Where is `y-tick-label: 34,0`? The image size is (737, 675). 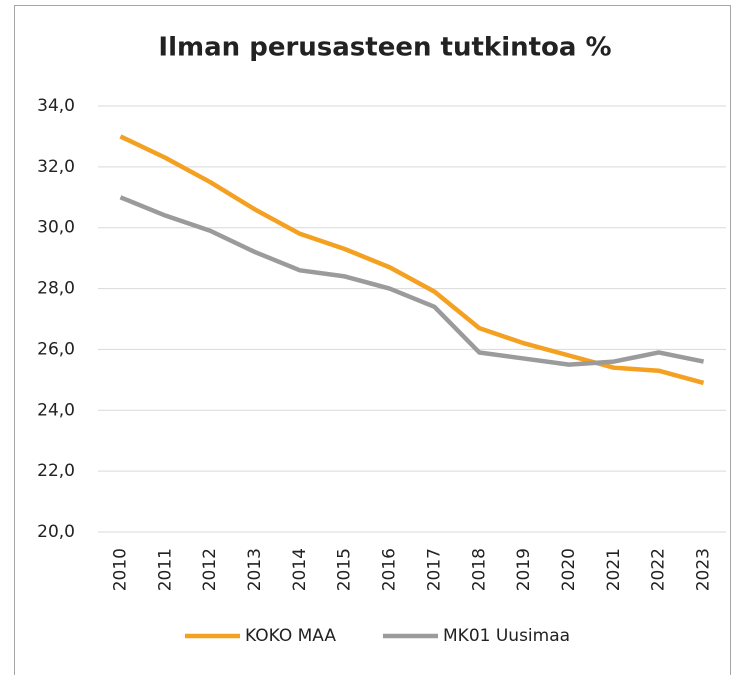 y-tick-label: 34,0 is located at coordinates (56, 106).